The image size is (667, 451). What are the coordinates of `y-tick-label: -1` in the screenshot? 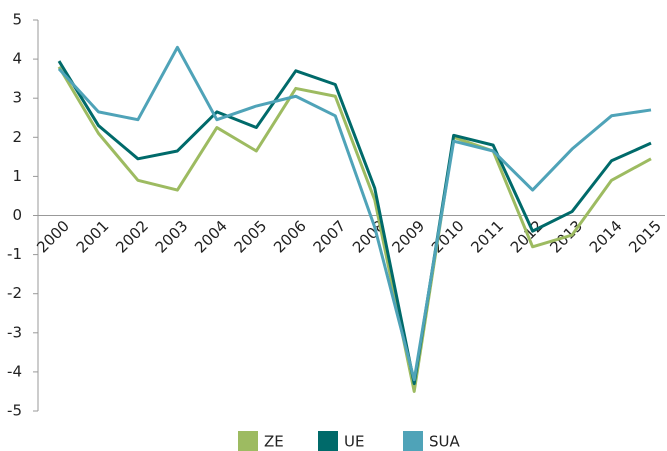 It's located at (14, 254).